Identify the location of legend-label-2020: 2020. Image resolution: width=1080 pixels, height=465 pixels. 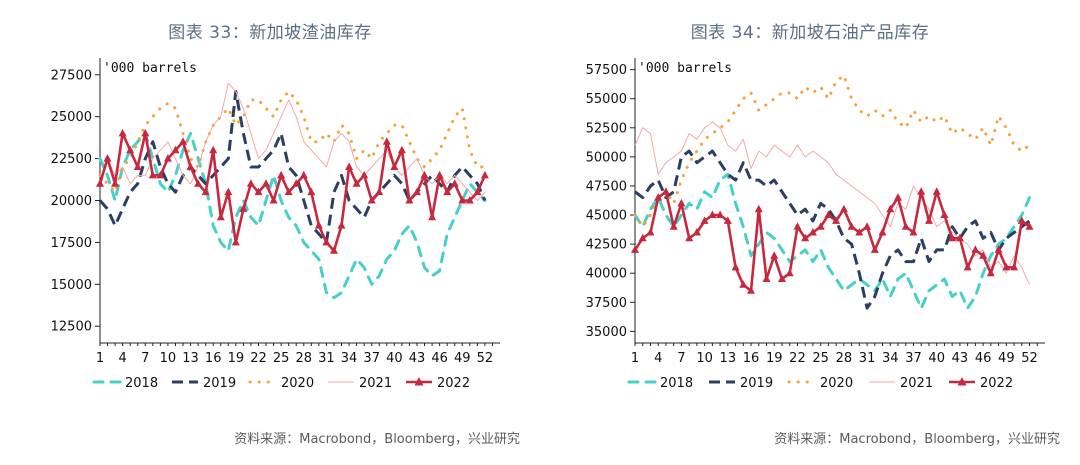
(836, 383).